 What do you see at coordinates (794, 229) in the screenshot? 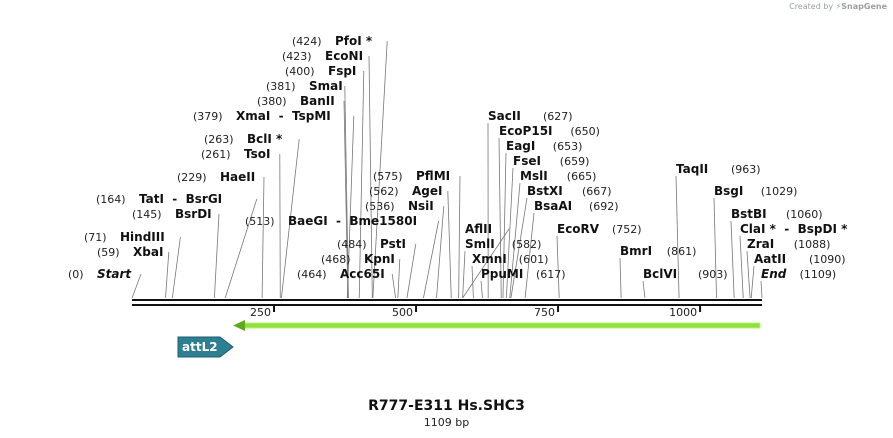
I see `cut-site-name: ClaI * - BspDI *` at bounding box center [794, 229].